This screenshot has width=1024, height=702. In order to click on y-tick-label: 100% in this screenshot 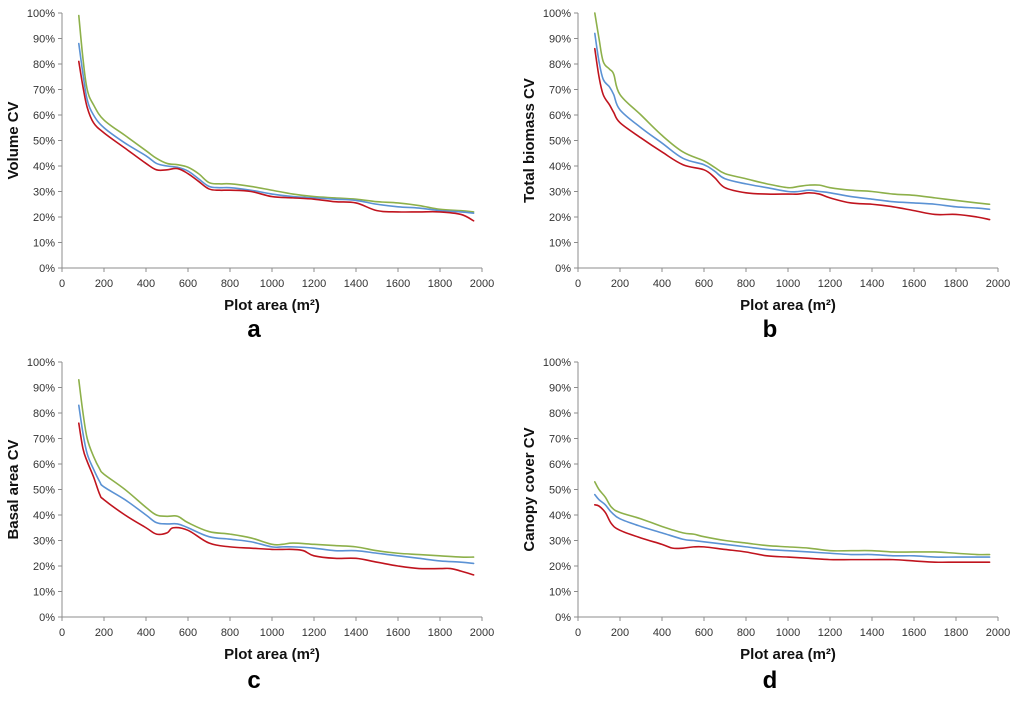, I will do `click(41, 363)`.